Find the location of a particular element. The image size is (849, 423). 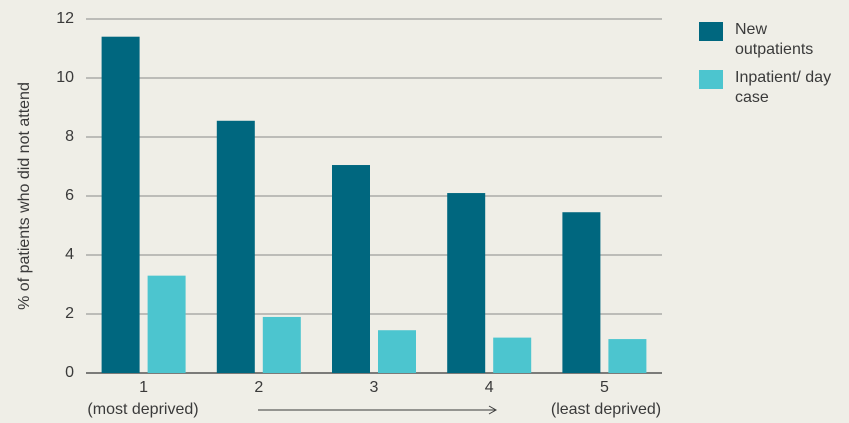

y-tick-label: 12 is located at coordinates (65, 18).